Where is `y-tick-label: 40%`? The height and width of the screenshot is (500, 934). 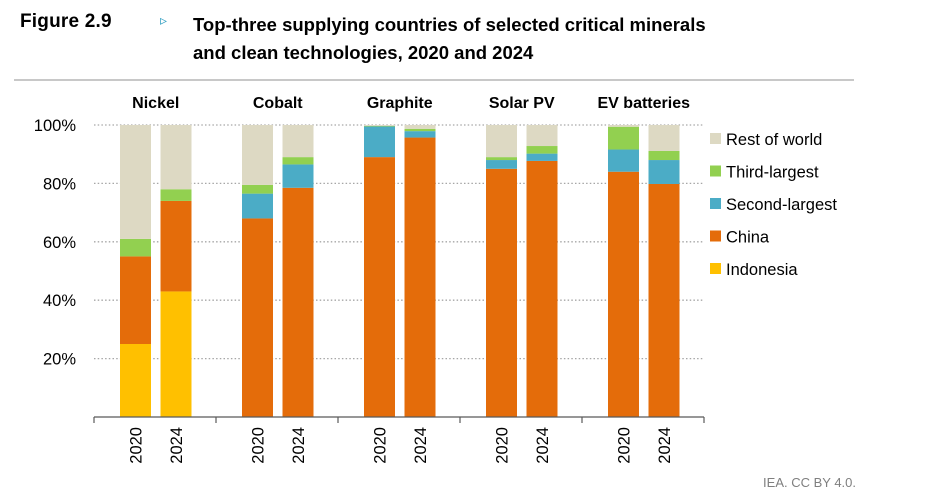 y-tick-label: 40% is located at coordinates (59, 301).